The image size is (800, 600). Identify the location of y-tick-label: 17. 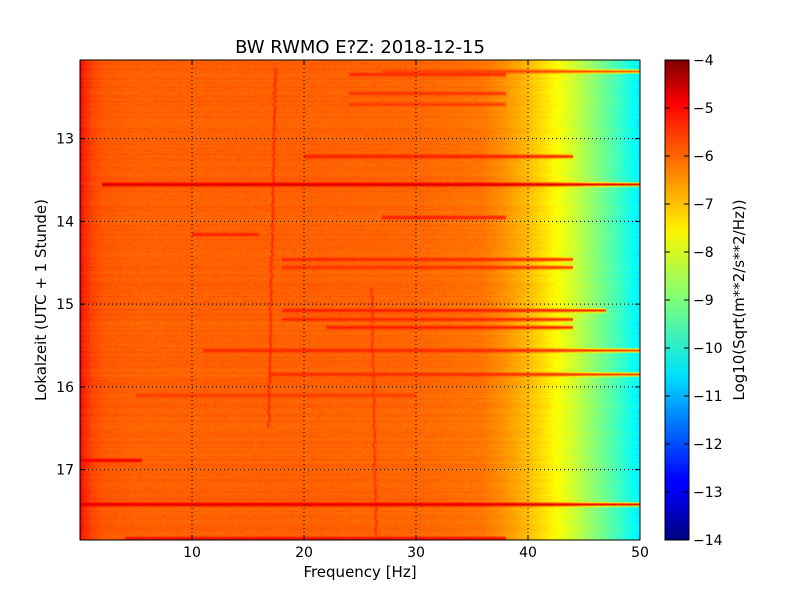
(65, 471).